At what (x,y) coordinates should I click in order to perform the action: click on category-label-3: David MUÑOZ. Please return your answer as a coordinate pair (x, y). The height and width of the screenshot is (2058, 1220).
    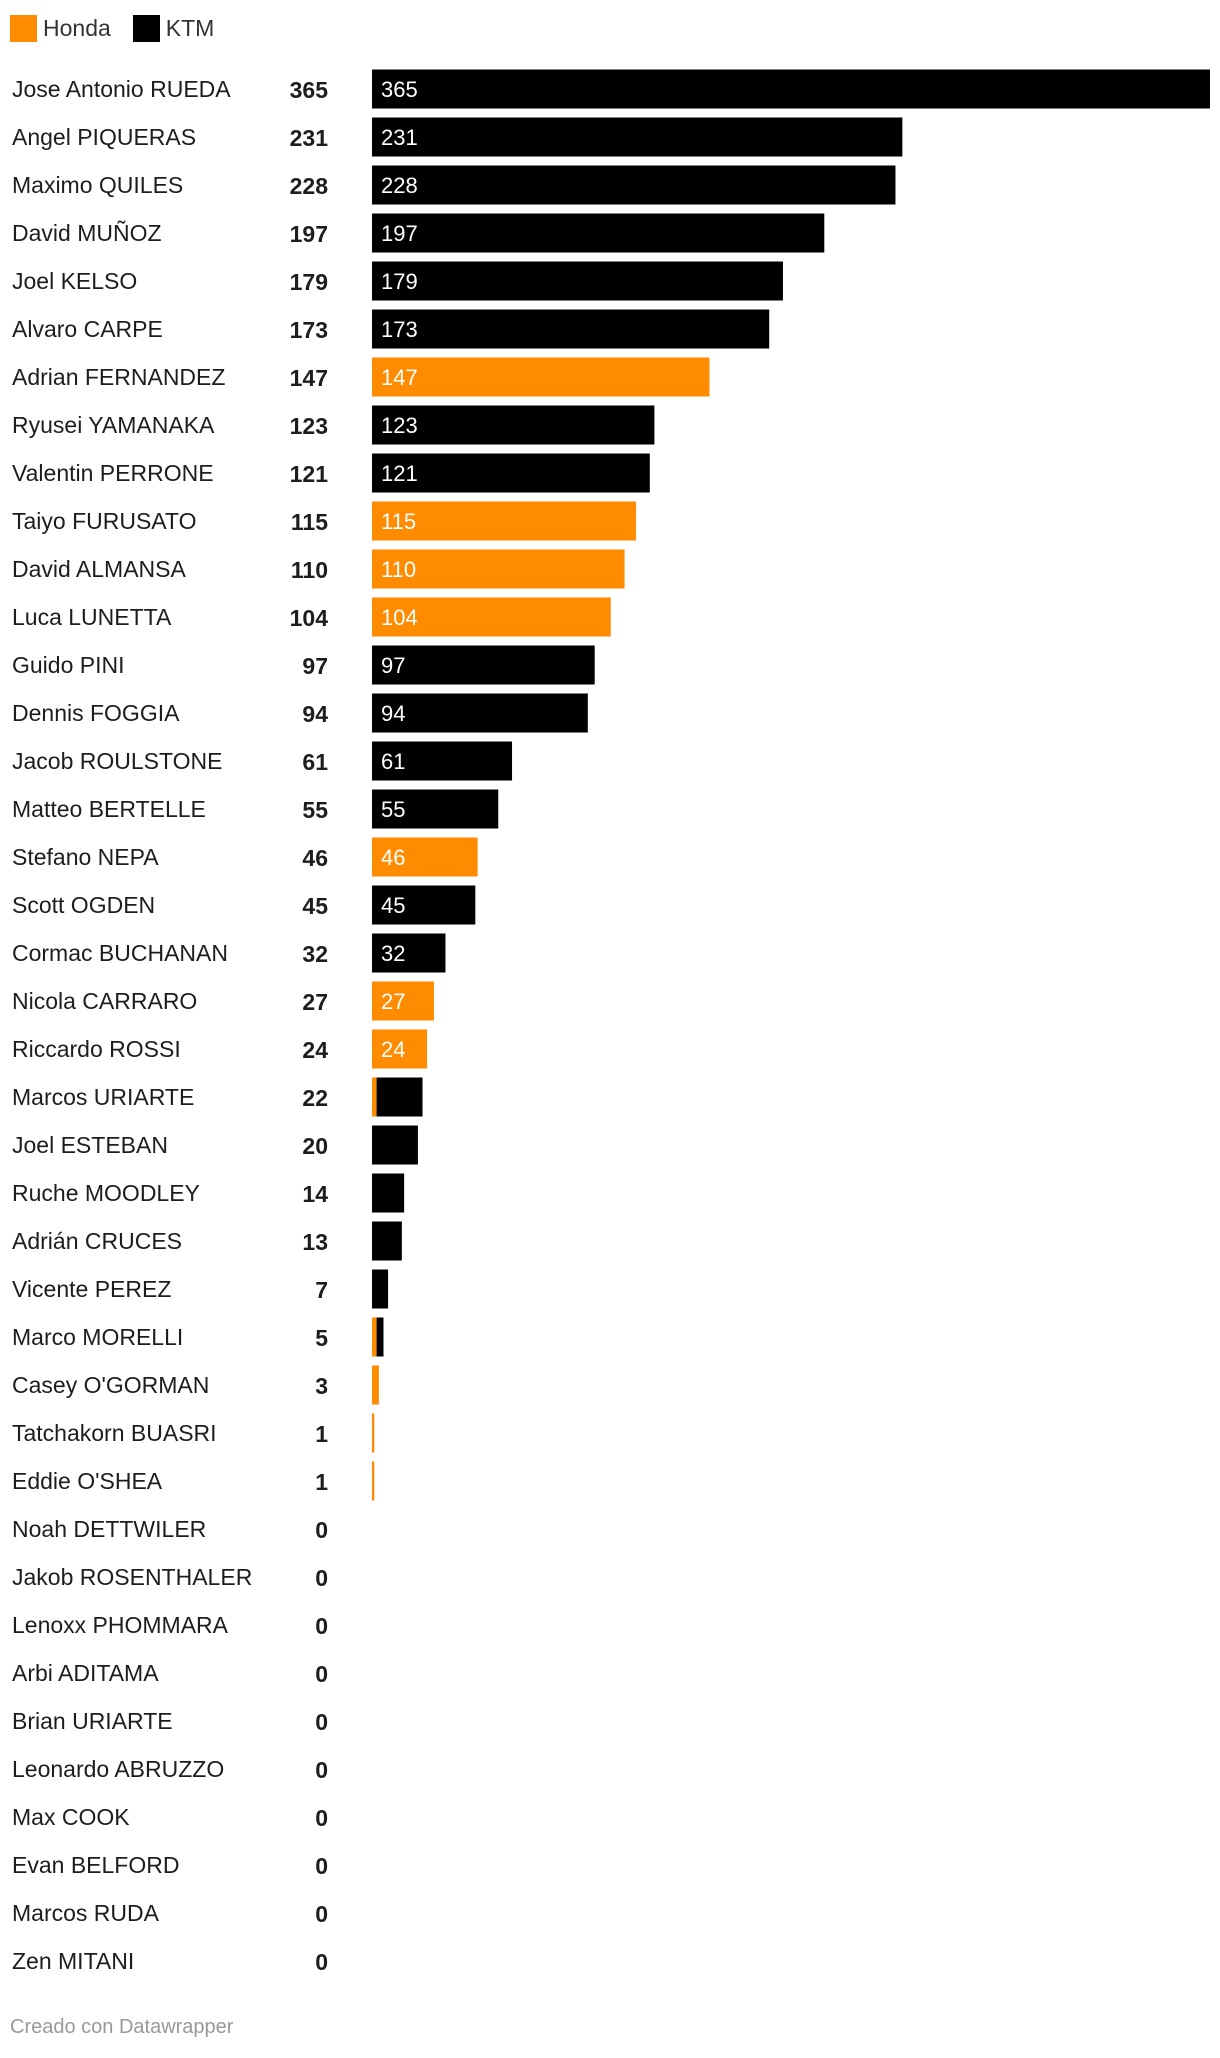
    Looking at the image, I should click on (87, 233).